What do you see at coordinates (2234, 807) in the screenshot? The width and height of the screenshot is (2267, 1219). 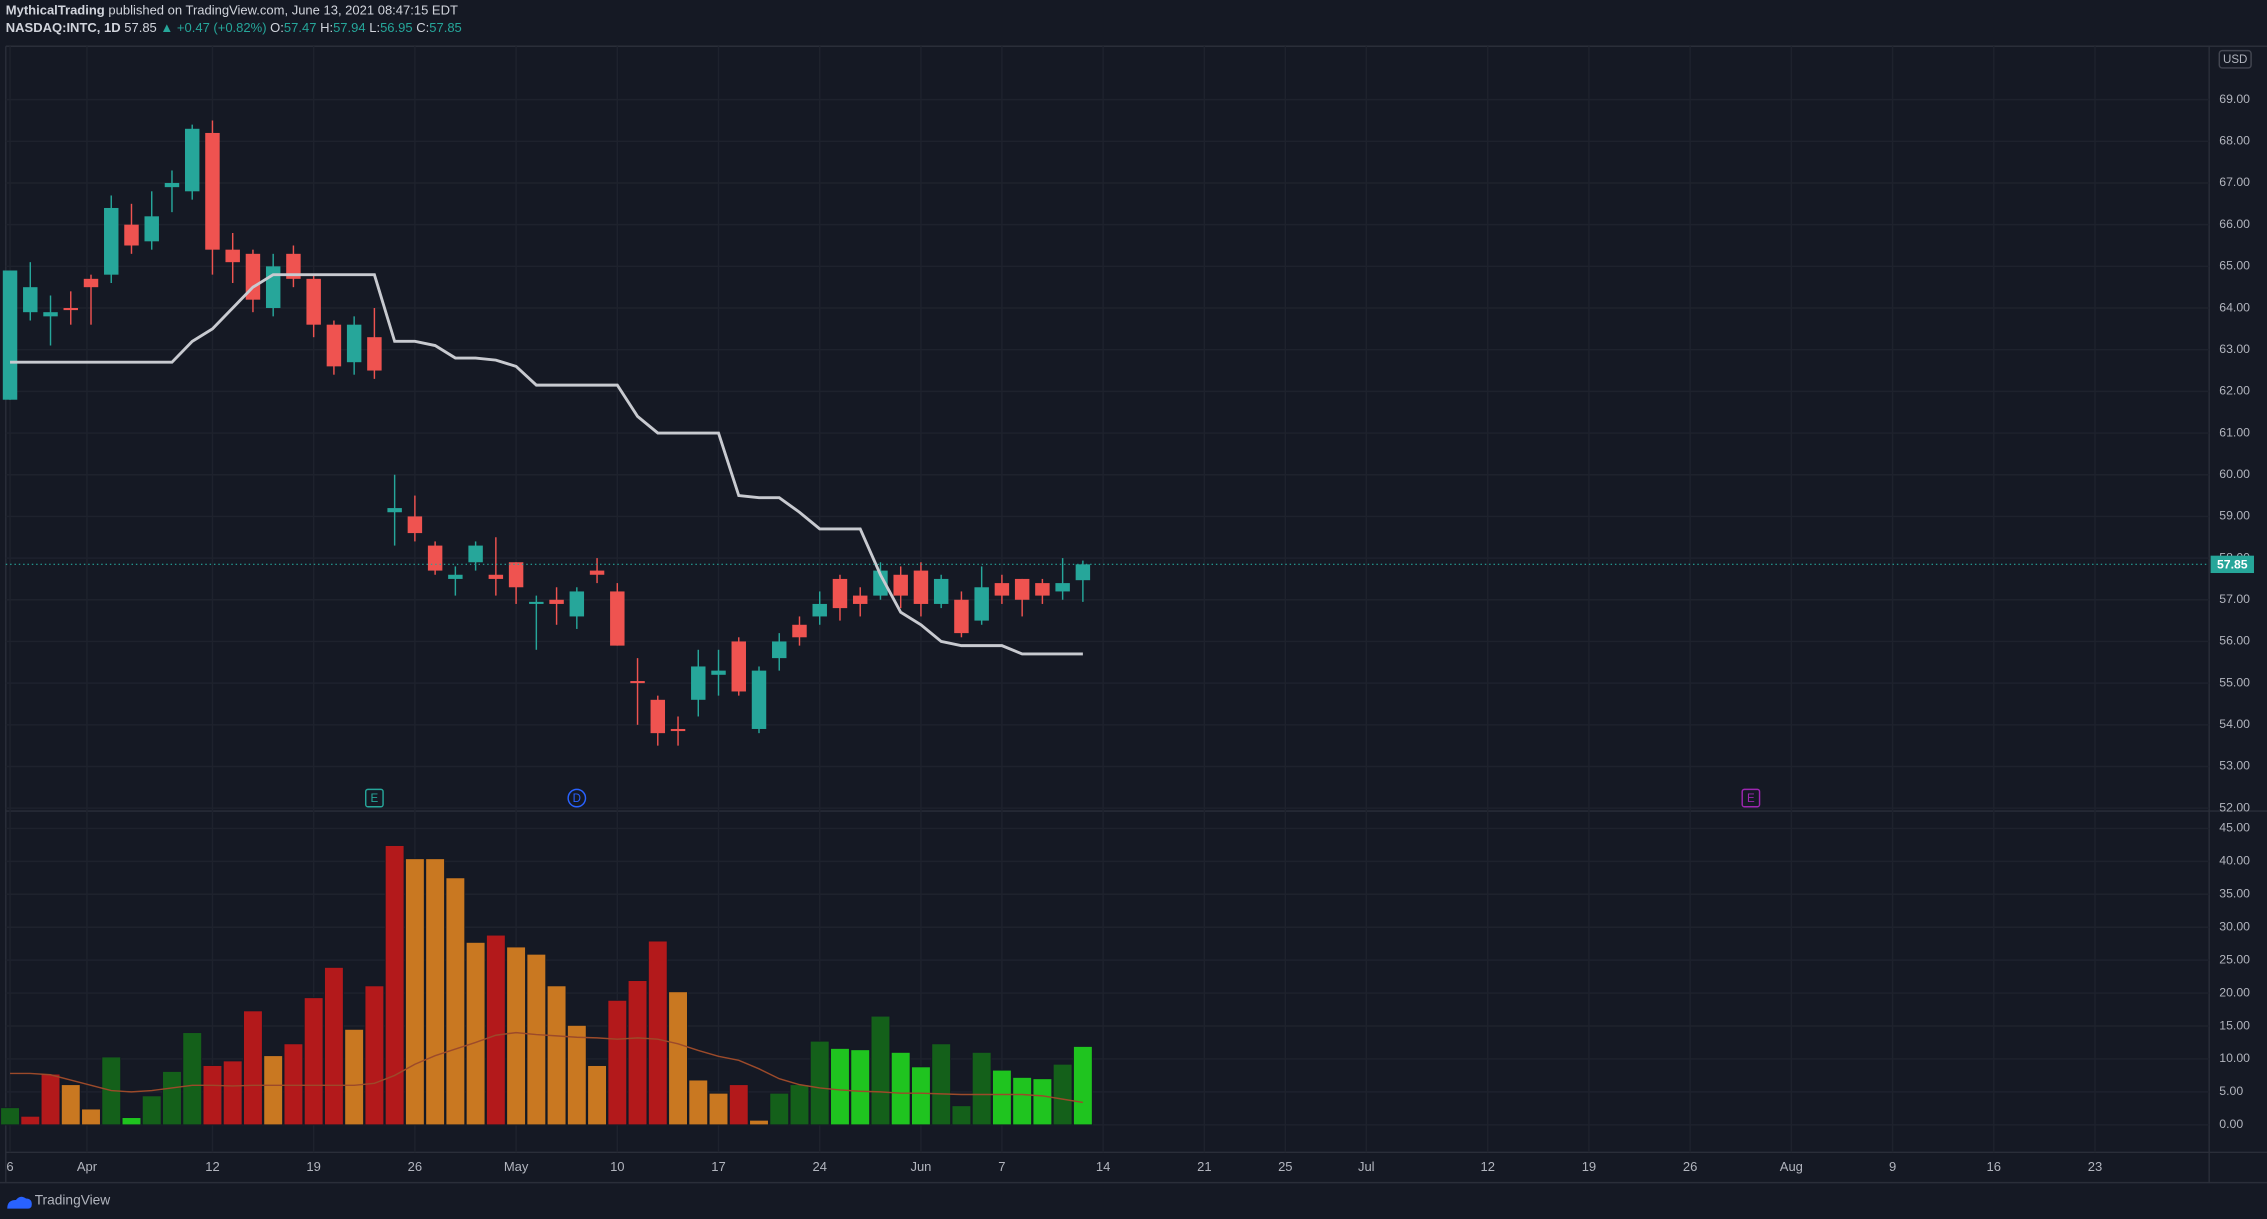 I see `y-tick-label: 52.00` at bounding box center [2234, 807].